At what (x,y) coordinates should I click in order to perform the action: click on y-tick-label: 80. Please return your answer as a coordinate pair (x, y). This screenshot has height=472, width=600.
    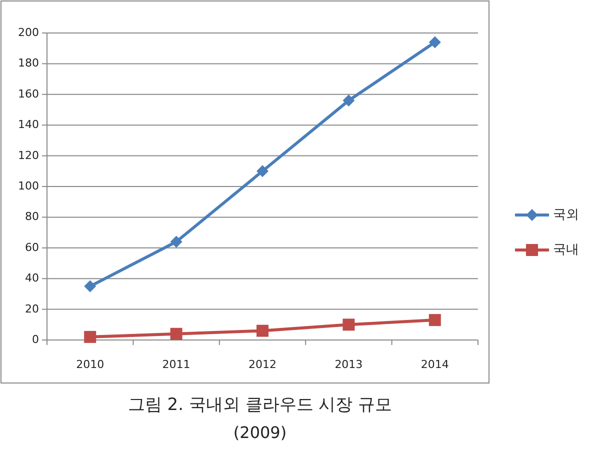
    Looking at the image, I should click on (32, 217).